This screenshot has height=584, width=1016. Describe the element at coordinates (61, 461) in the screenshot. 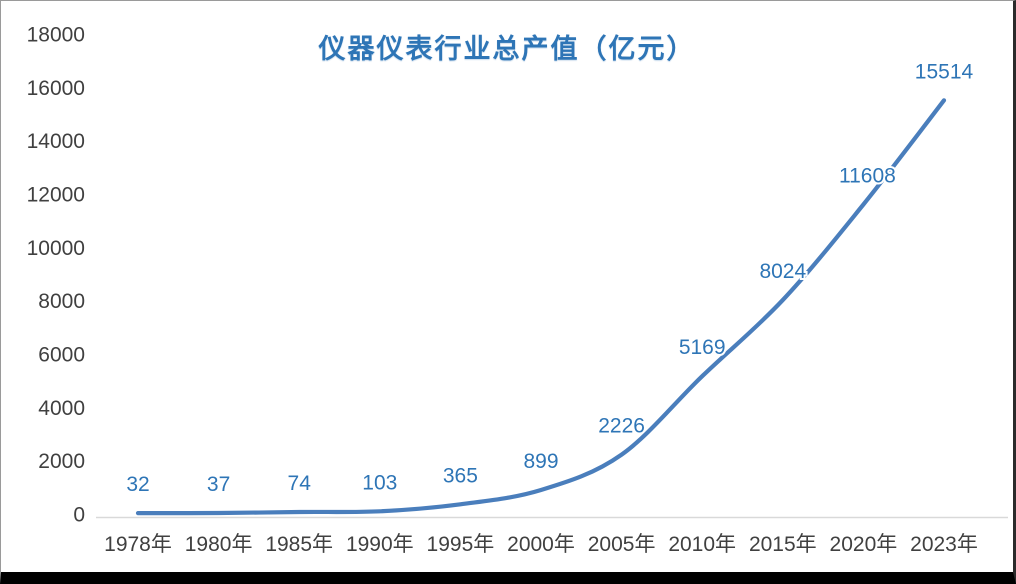

I see `y-tick-label: 2000` at that location.